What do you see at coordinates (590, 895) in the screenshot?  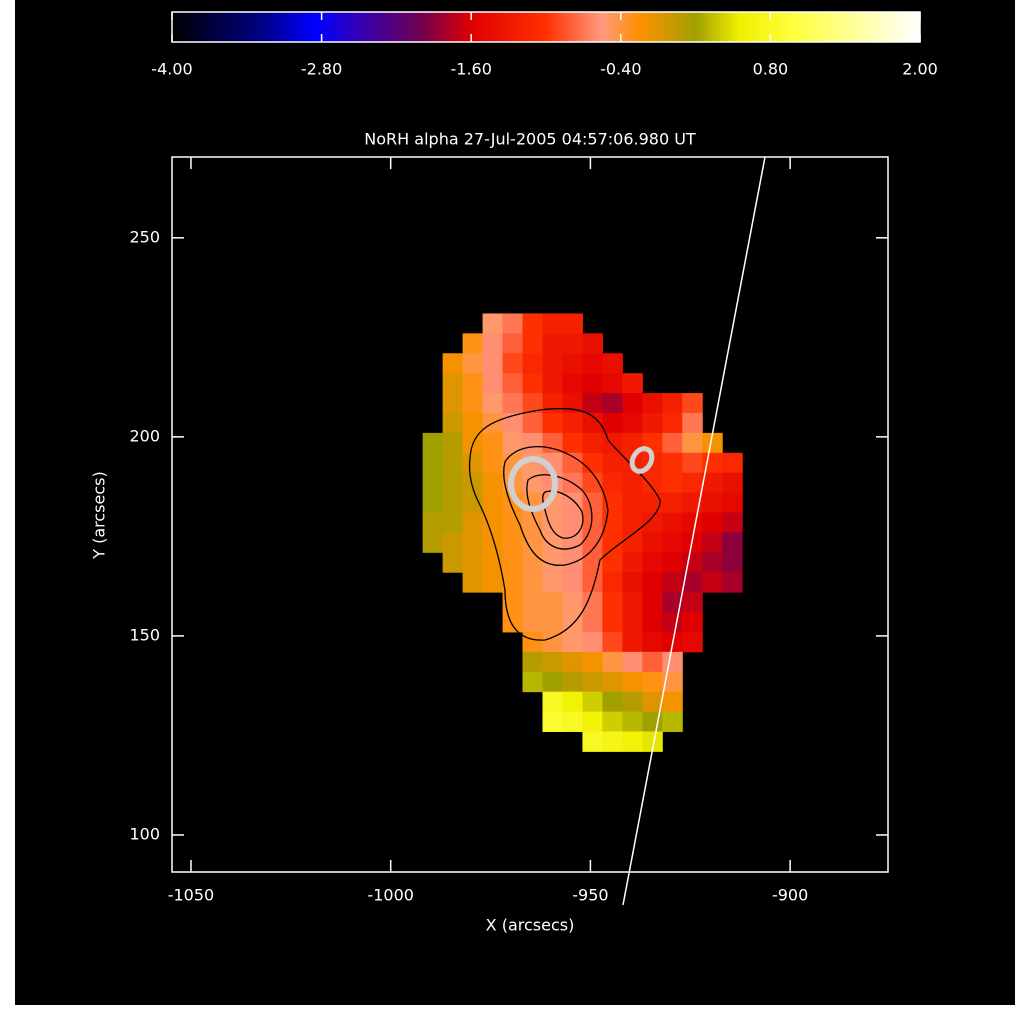 I see `x-tick-label: -950` at bounding box center [590, 895].